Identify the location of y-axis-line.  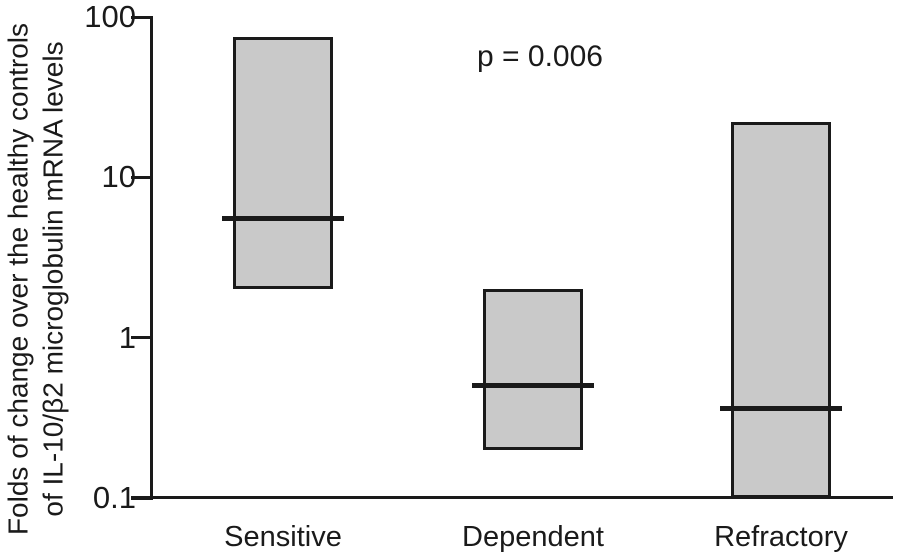
(151, 257).